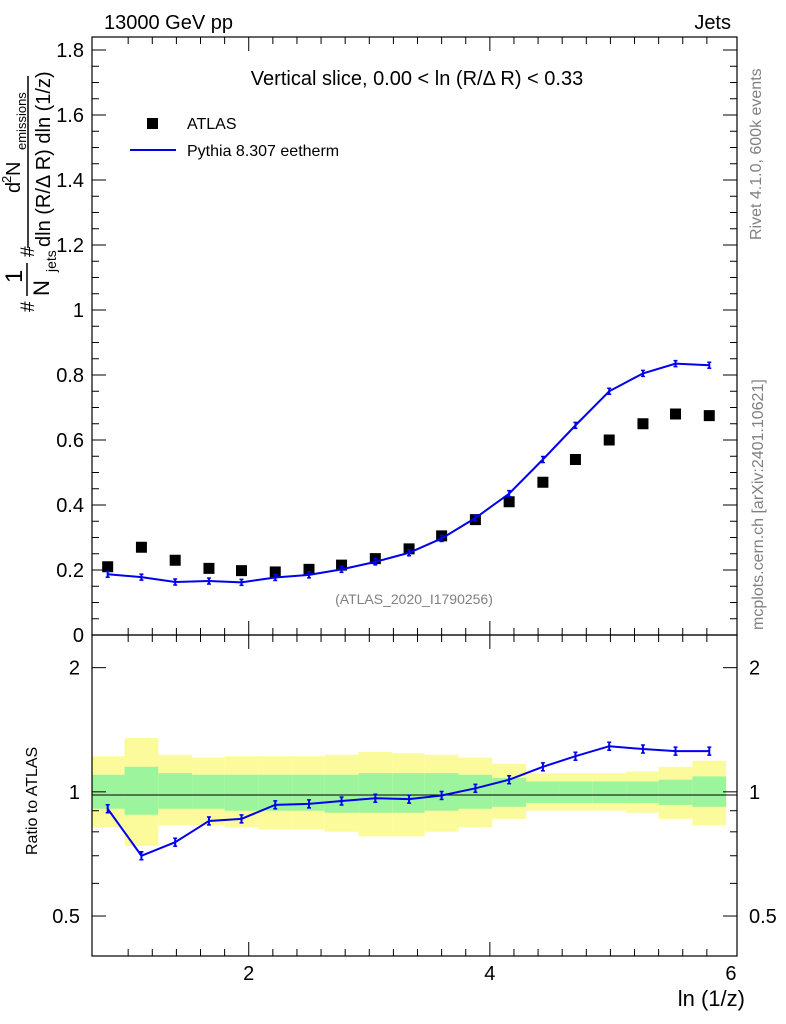  I want to click on ratio-y-axis-label: Ratio to ATLAS, so click(32, 801).